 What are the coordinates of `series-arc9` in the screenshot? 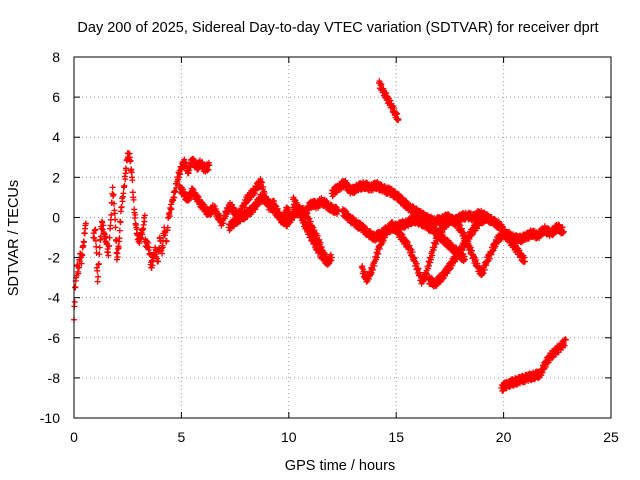 It's located at (443, 250).